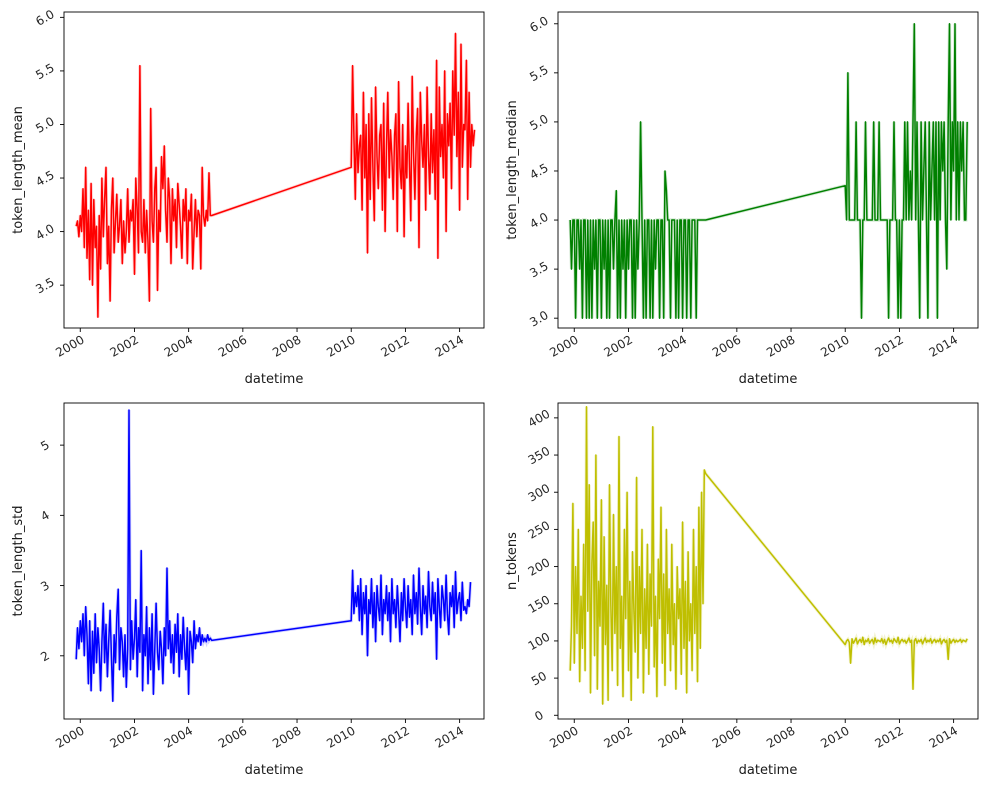  I want to click on y-axis-label: token_length_mean, so click(18, 170).